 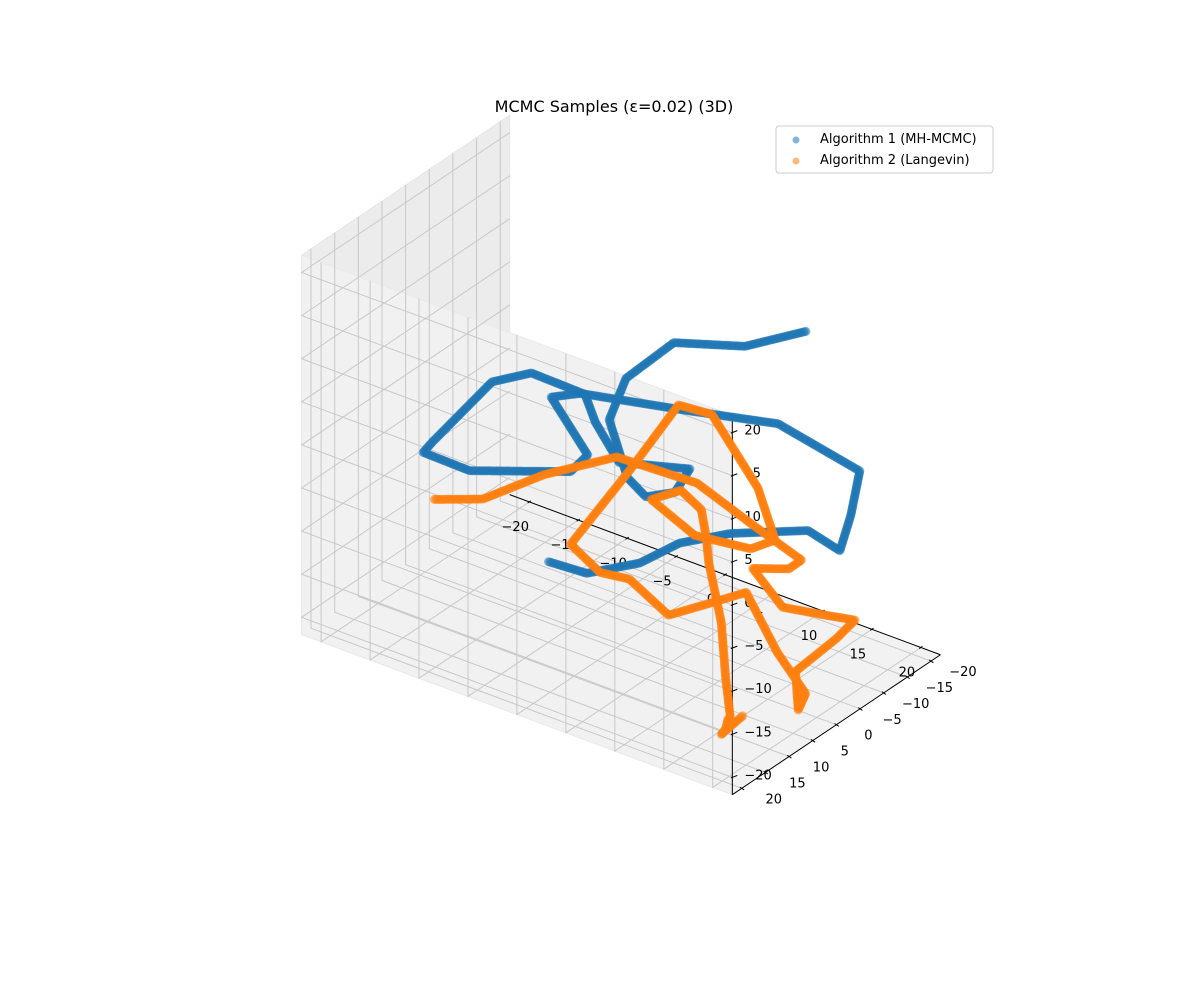 I want to click on y-tick-label: 15, so click(x=797, y=783).